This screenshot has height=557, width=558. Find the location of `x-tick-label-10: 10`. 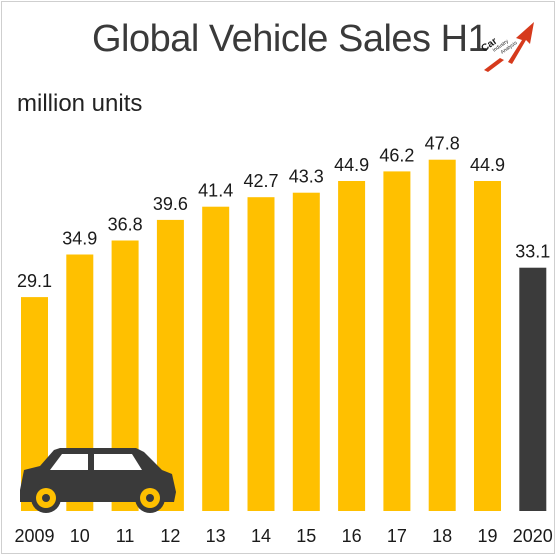

x-tick-label-10: 10 is located at coordinates (80, 536).